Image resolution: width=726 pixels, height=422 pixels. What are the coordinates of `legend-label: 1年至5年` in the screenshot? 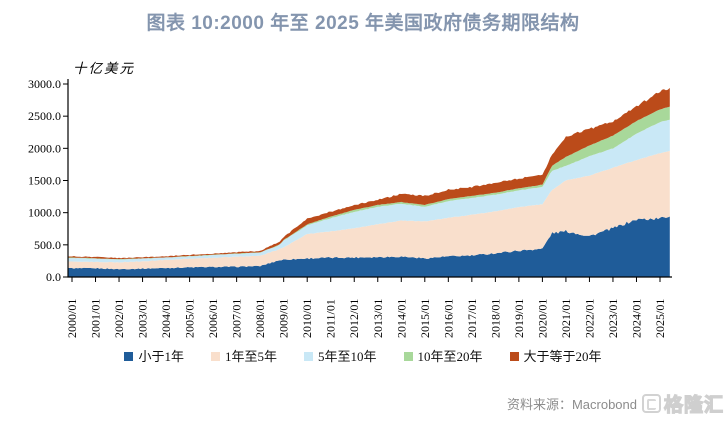 It's located at (250, 356).